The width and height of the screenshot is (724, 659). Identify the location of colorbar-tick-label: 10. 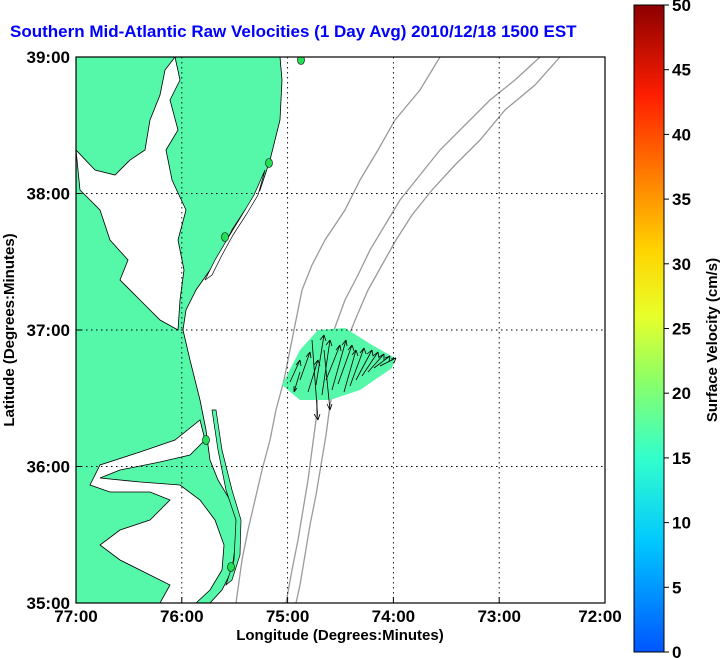
(681, 523).